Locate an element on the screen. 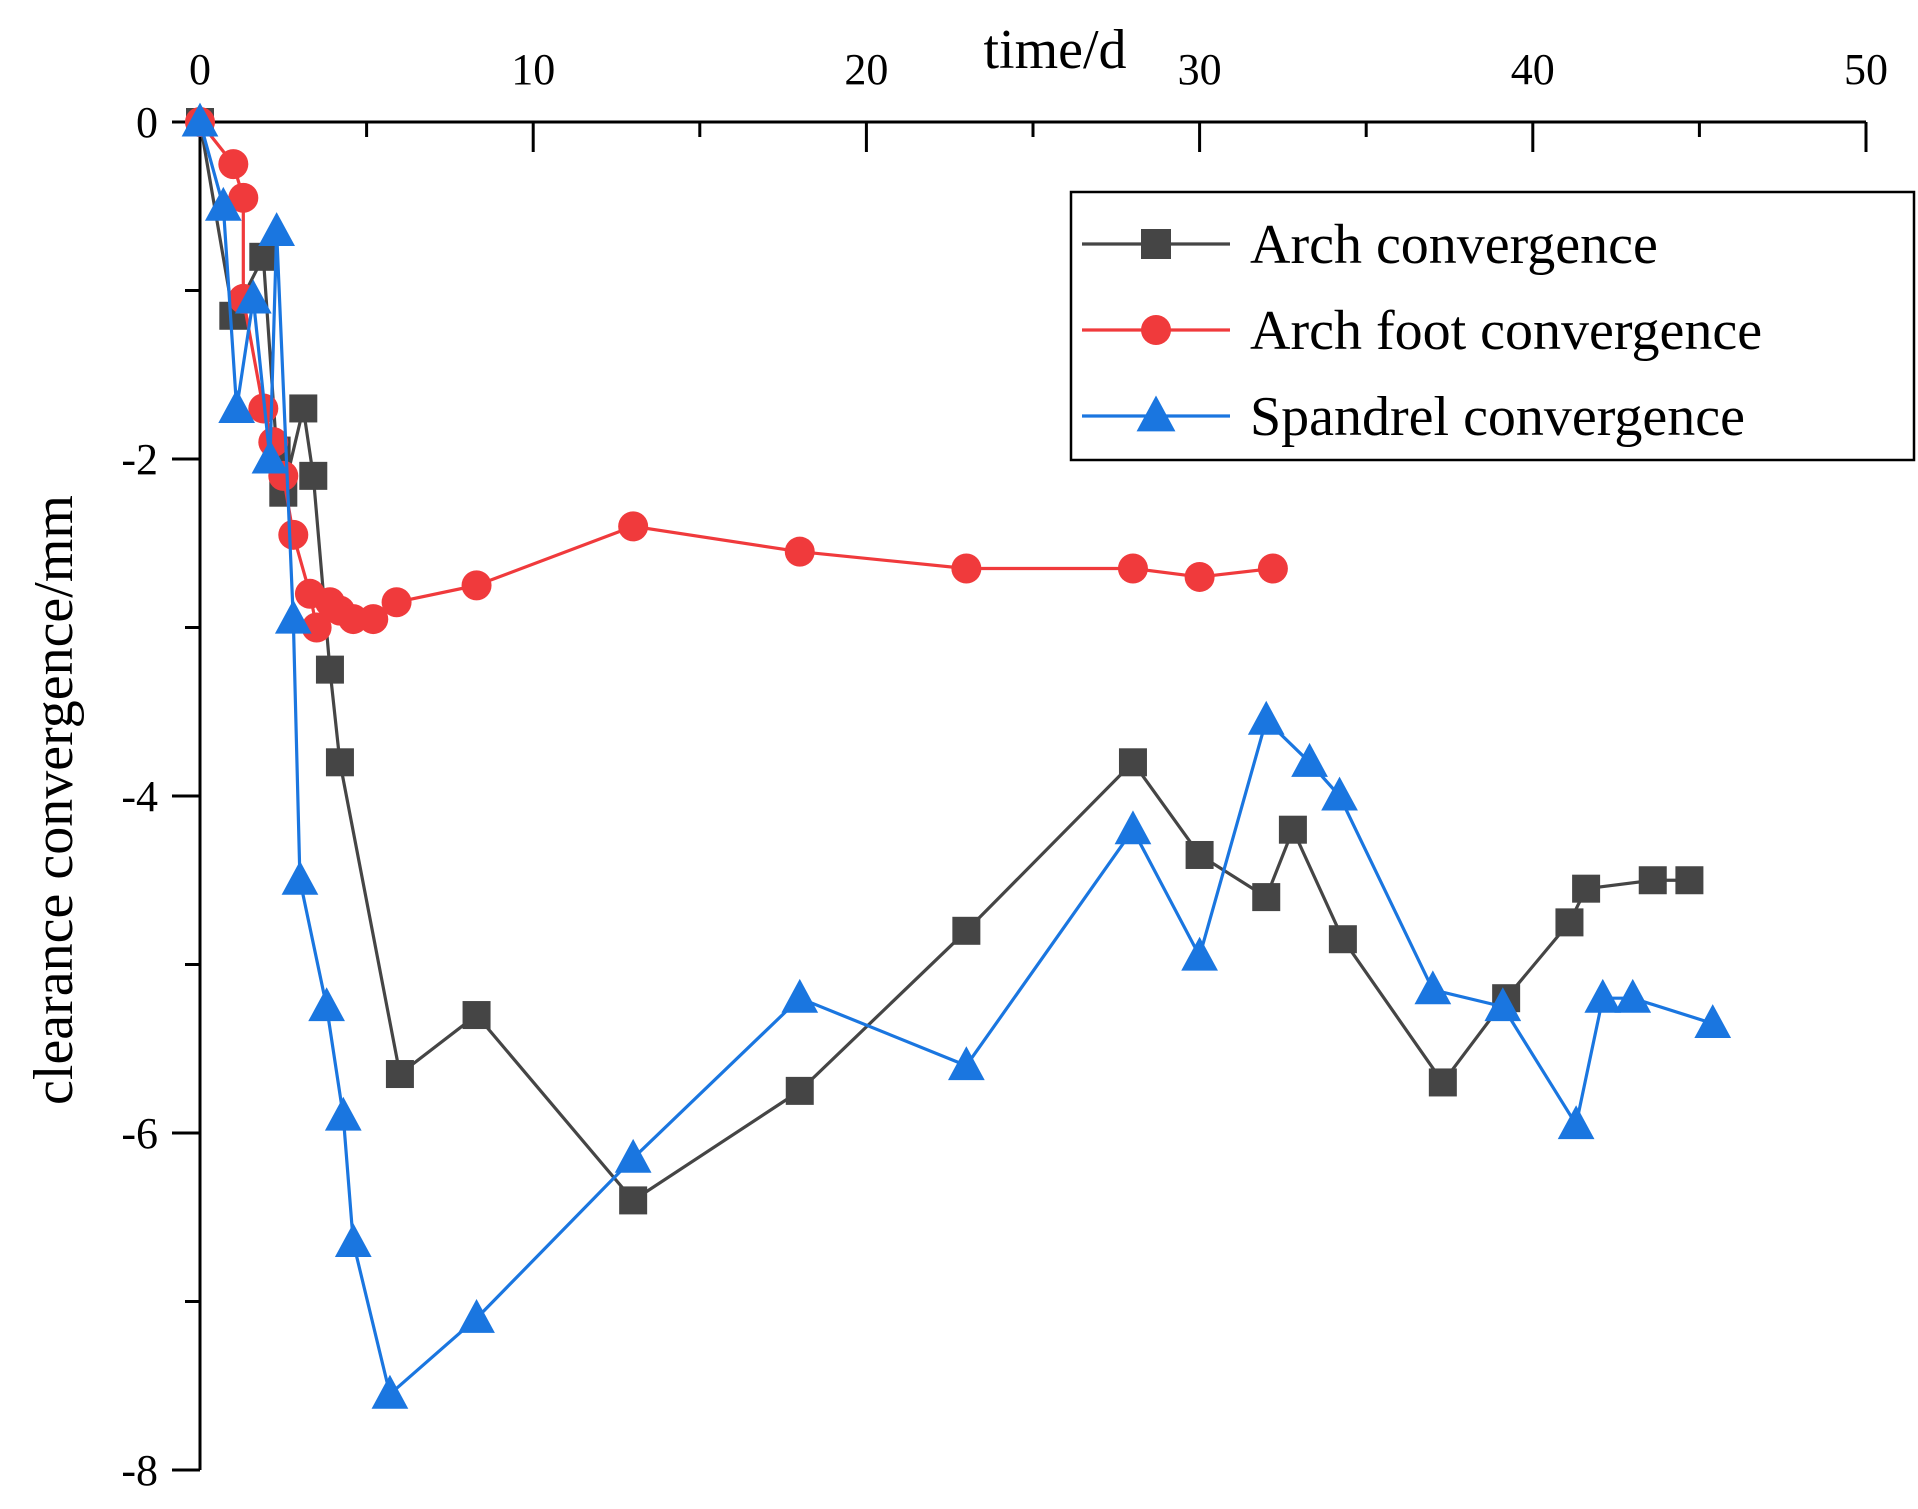  x-axis-title: time/d is located at coordinates (1054, 50).